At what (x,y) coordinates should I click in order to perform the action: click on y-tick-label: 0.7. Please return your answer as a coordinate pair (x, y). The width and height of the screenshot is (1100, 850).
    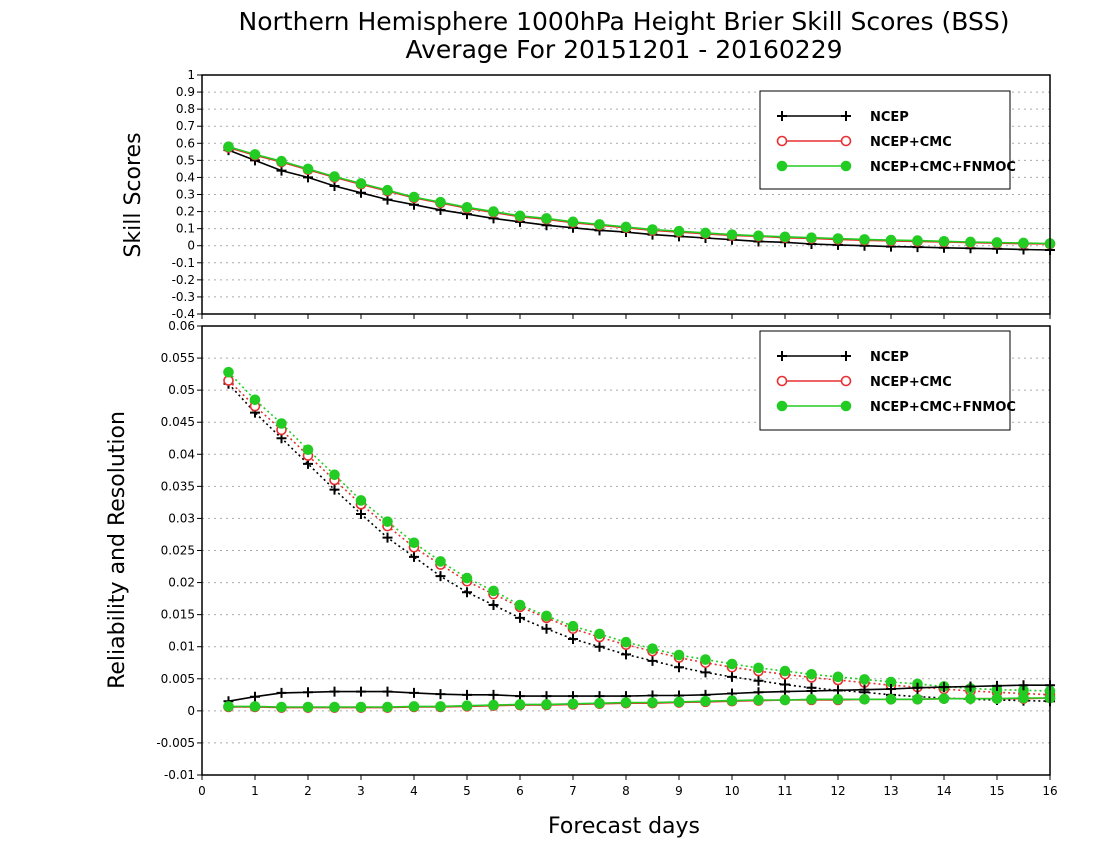
    Looking at the image, I should click on (185, 126).